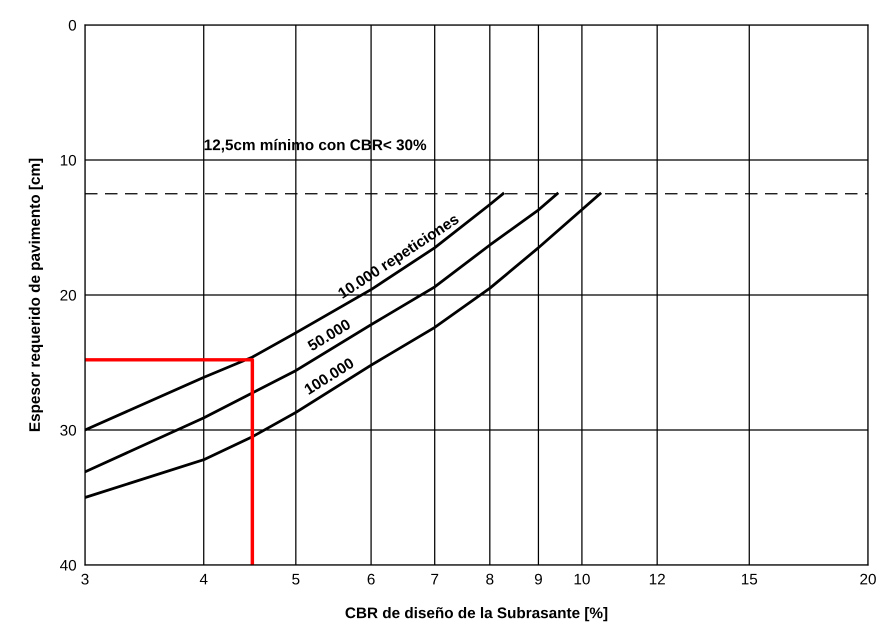  What do you see at coordinates (68, 160) in the screenshot?
I see `y-tick-label: 10` at bounding box center [68, 160].